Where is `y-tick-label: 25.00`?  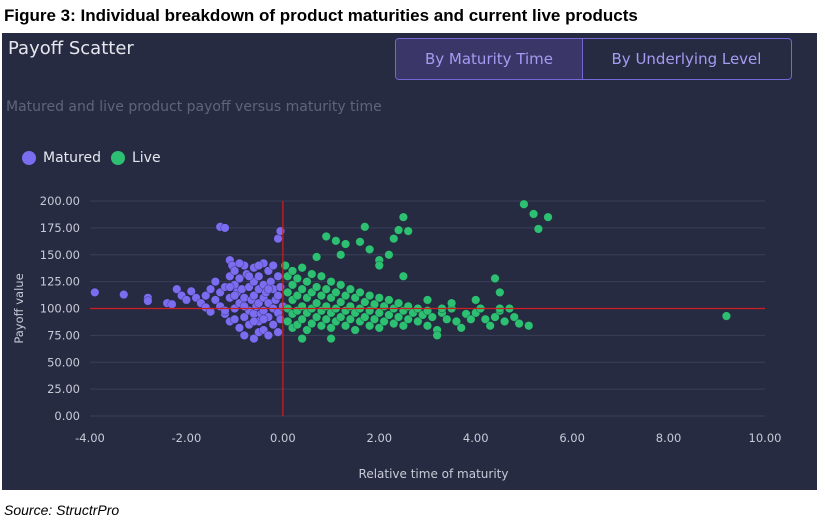 y-tick-label: 25.00 is located at coordinates (63, 389).